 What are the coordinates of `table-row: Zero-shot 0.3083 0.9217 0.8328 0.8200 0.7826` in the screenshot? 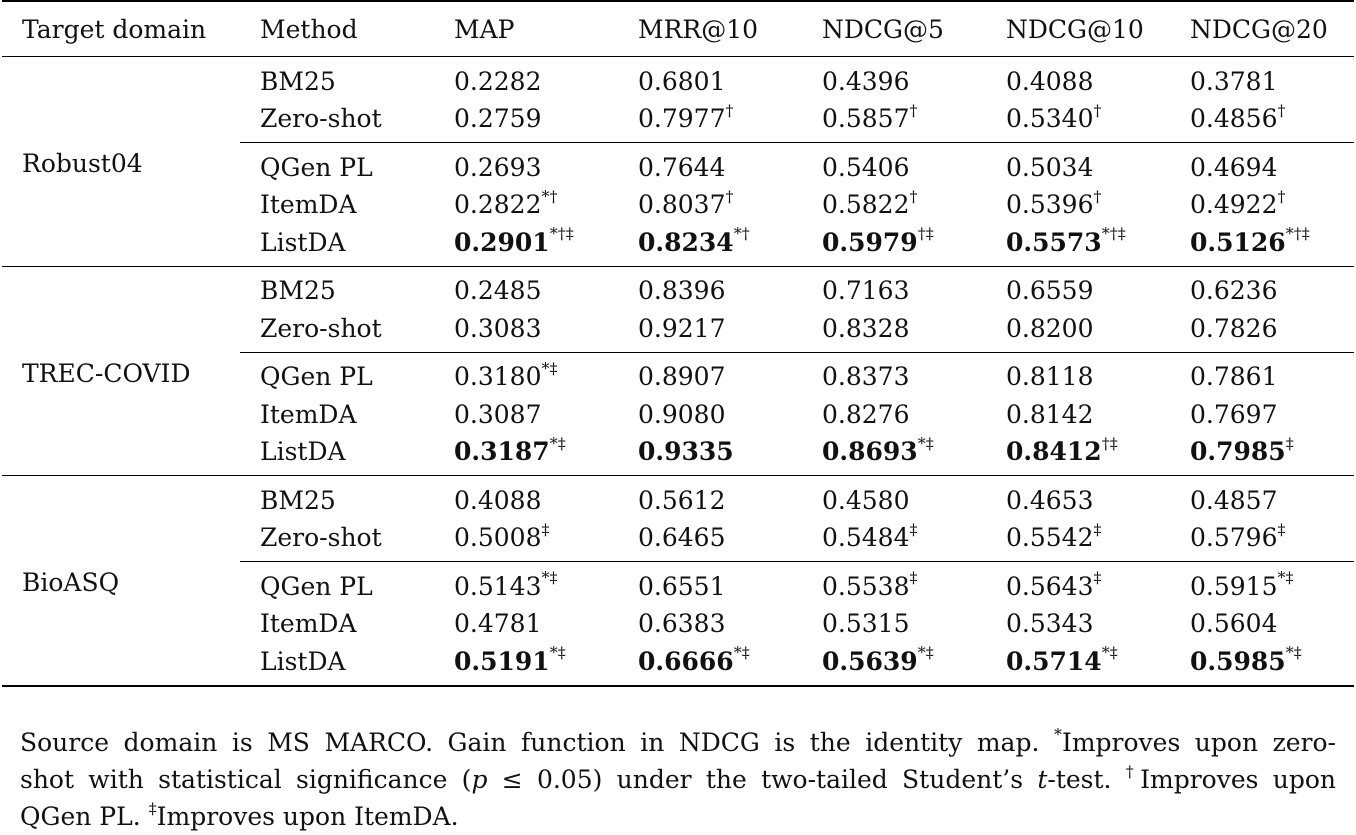 It's located at (678, 331).